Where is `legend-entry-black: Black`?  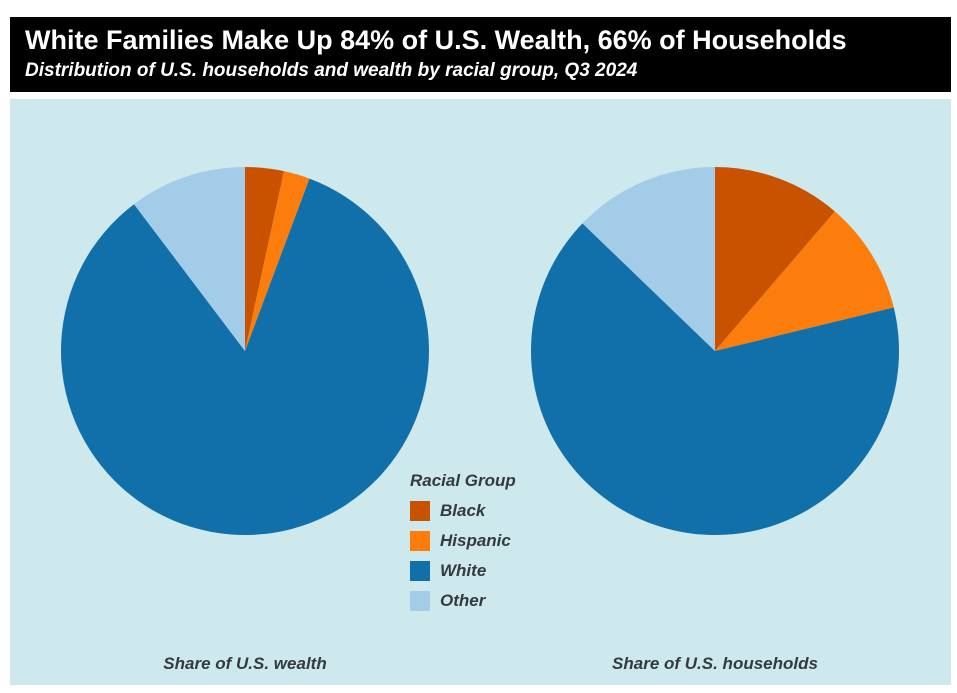 legend-entry-black: Black is located at coordinates (495, 511).